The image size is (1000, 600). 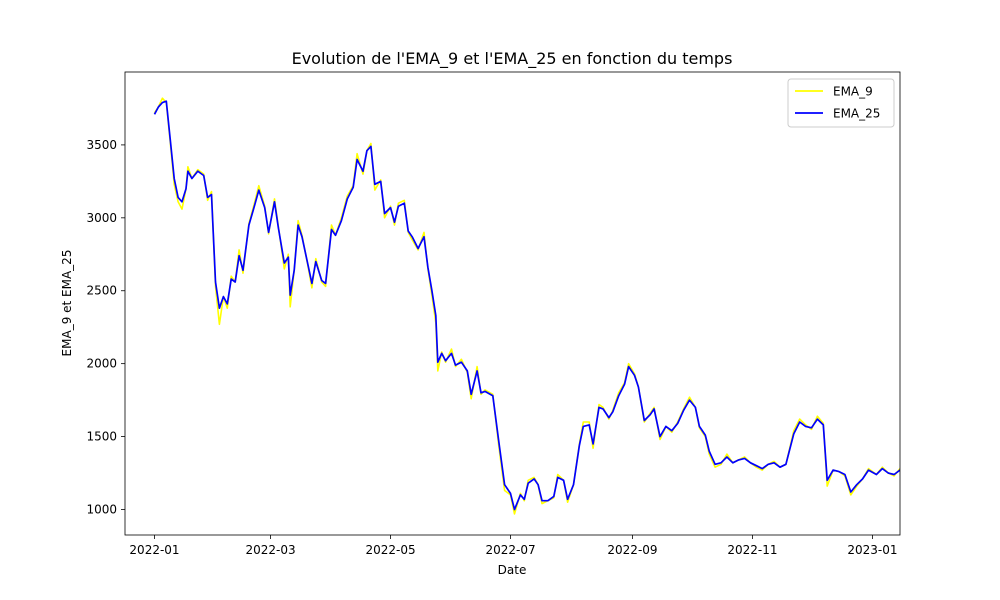 I want to click on y-tick-label: 1500, so click(x=101, y=437).